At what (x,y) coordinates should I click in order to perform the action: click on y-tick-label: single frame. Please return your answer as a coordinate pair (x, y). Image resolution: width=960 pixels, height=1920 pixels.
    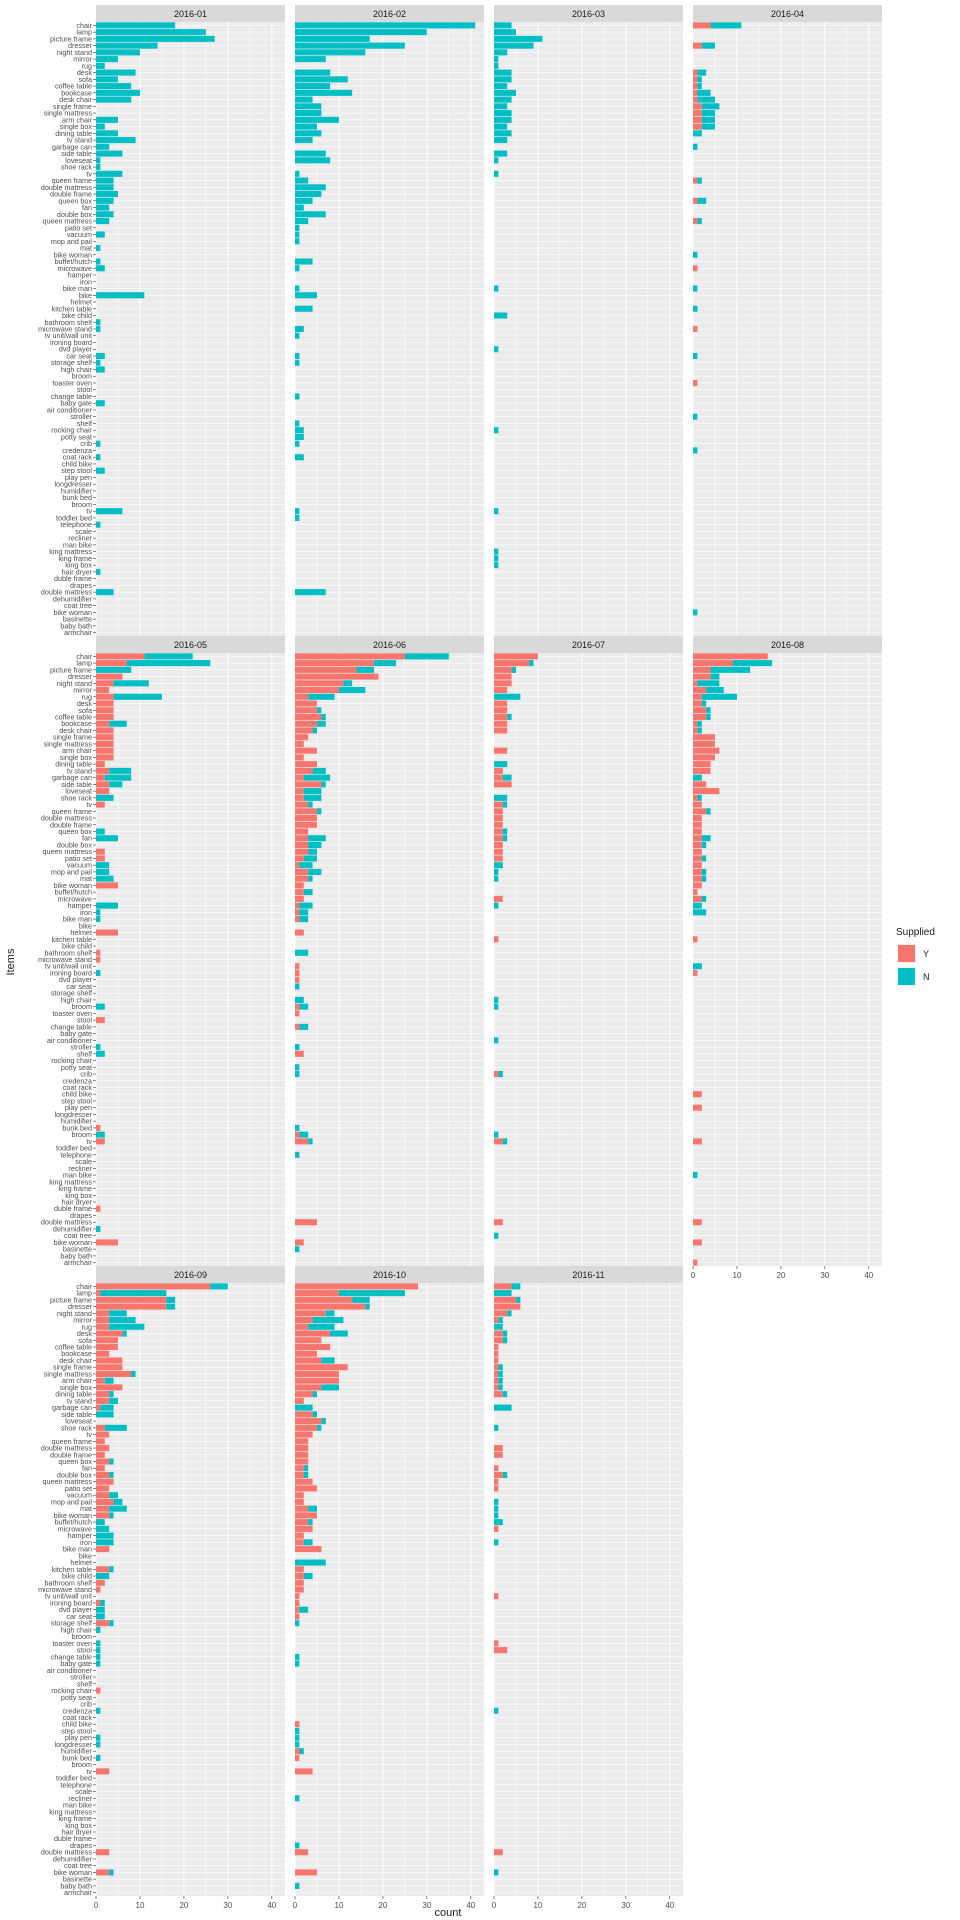
    Looking at the image, I should click on (72, 737).